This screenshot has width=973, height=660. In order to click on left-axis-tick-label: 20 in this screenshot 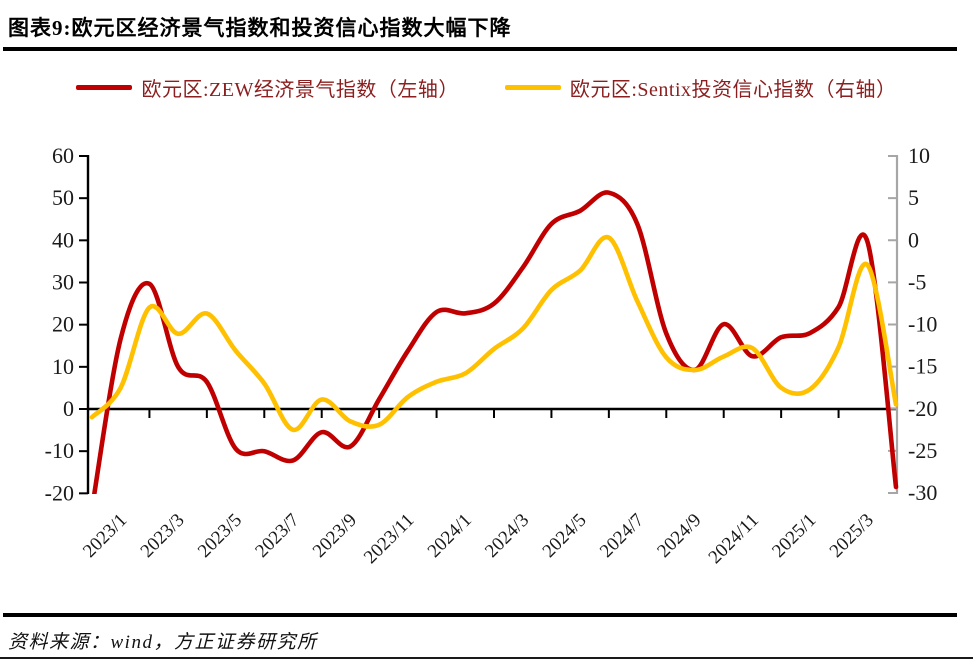, I will do `click(63, 324)`.